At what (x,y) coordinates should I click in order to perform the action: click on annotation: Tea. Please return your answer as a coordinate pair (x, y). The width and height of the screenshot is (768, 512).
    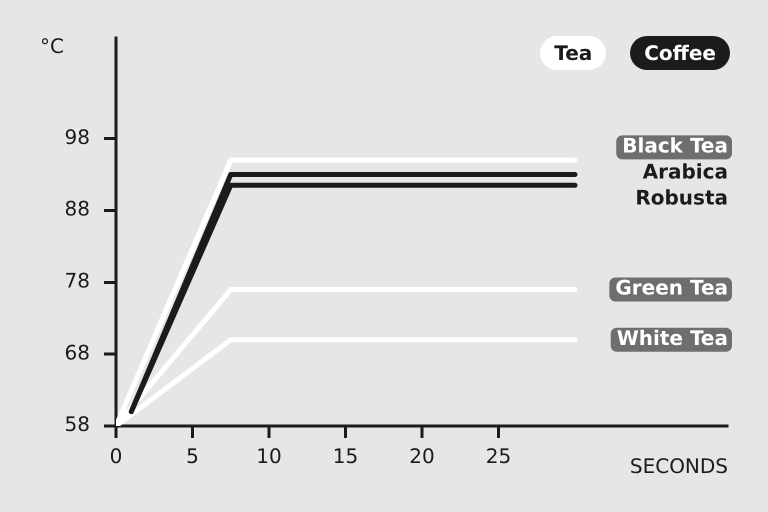
    Looking at the image, I should click on (573, 53).